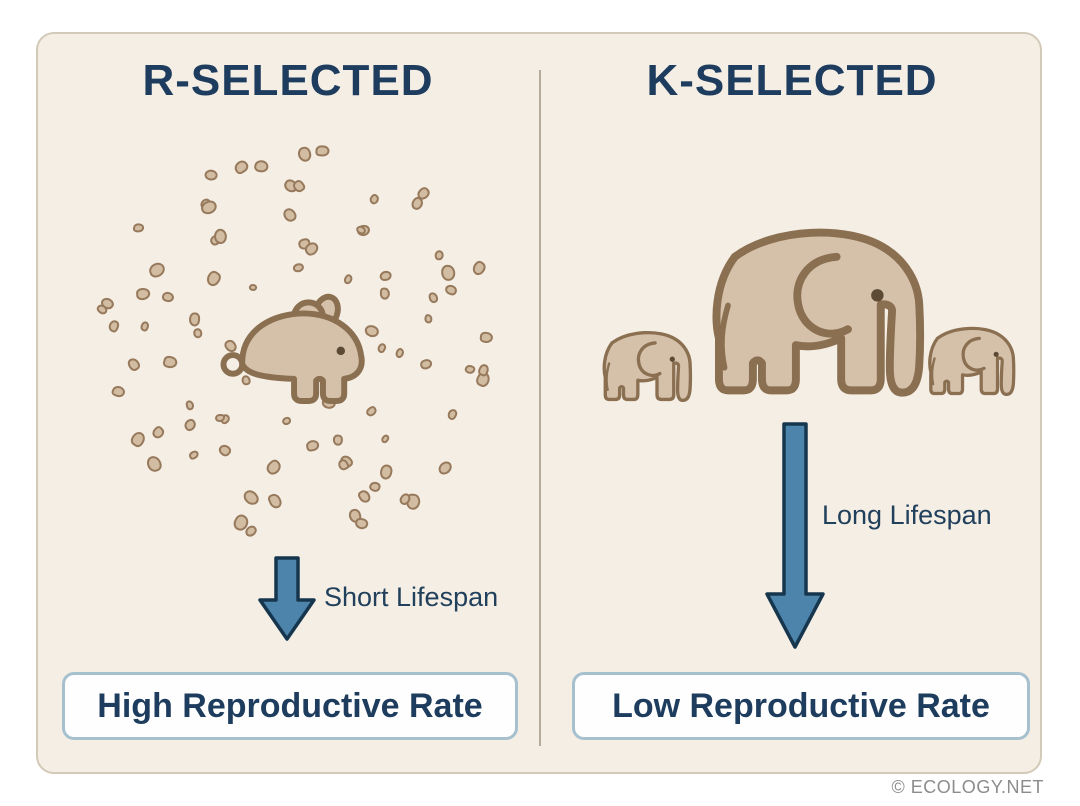  Describe the element at coordinates (292, 348) in the screenshot. I see `mouse-icon` at that location.